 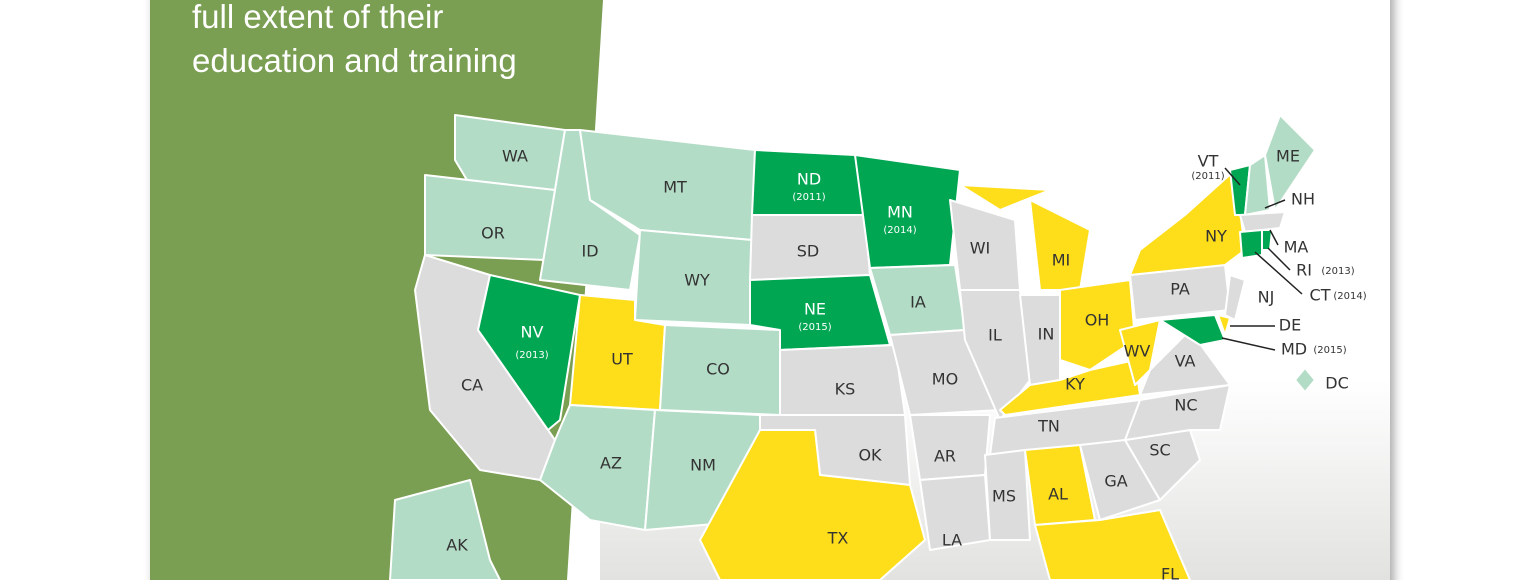 I want to click on state-label: AR, so click(x=945, y=456).